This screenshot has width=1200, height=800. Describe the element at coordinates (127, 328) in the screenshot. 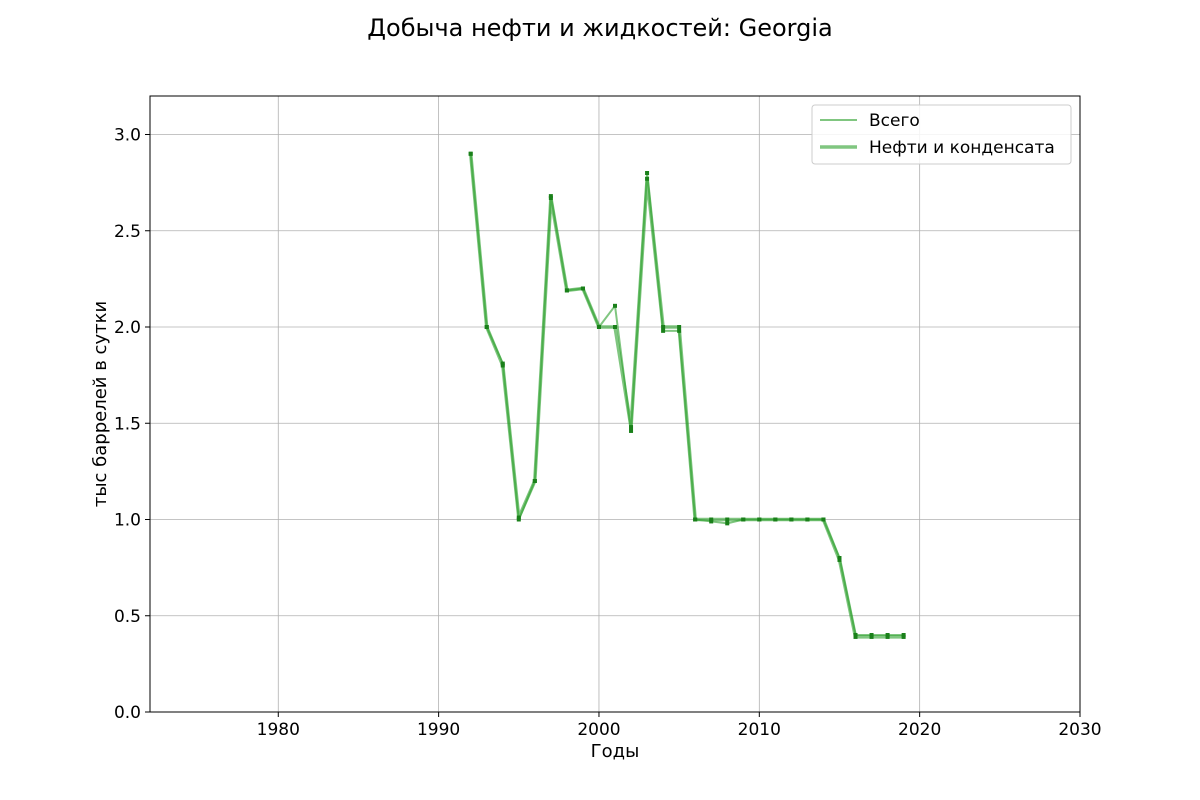

I see `y-tick-label: 2.0` at that location.